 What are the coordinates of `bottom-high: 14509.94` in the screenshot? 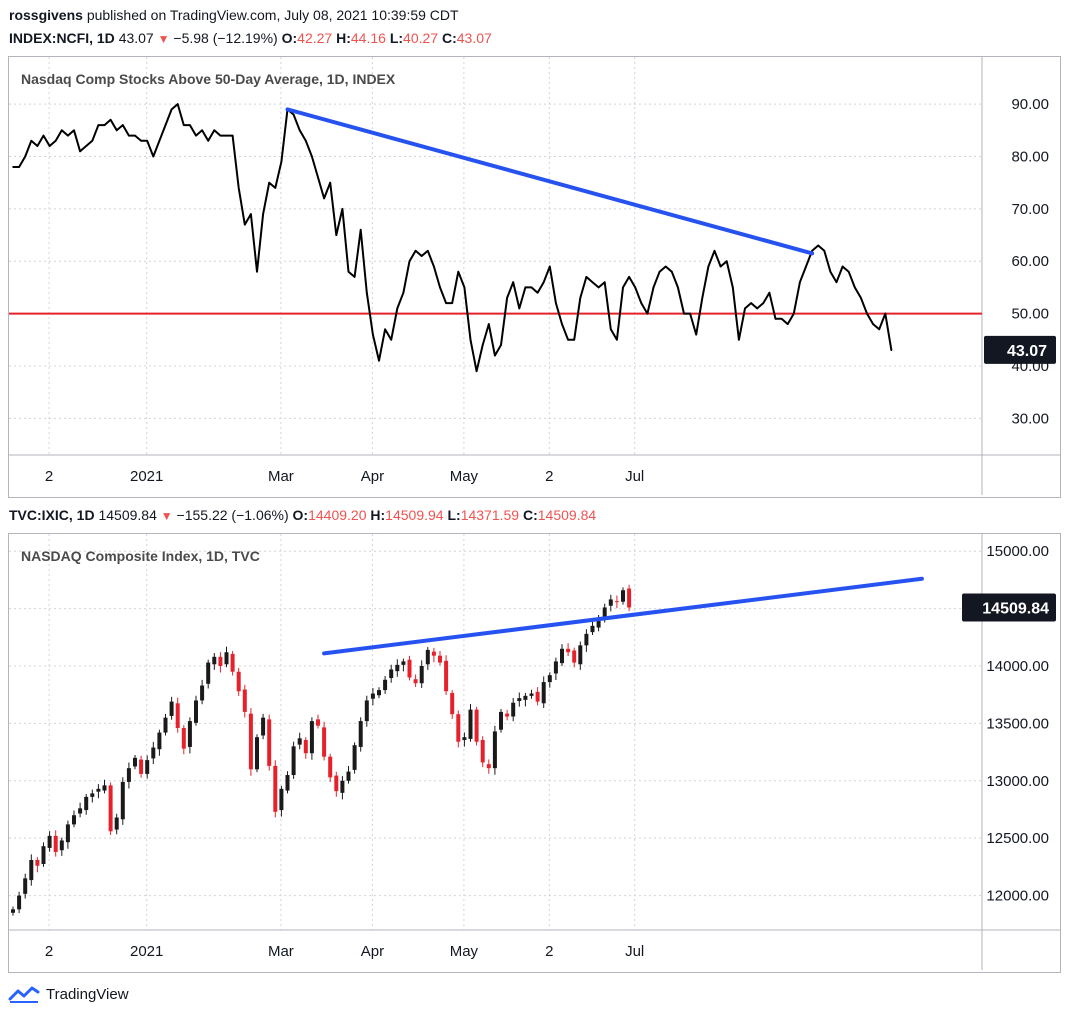 It's located at (414, 515).